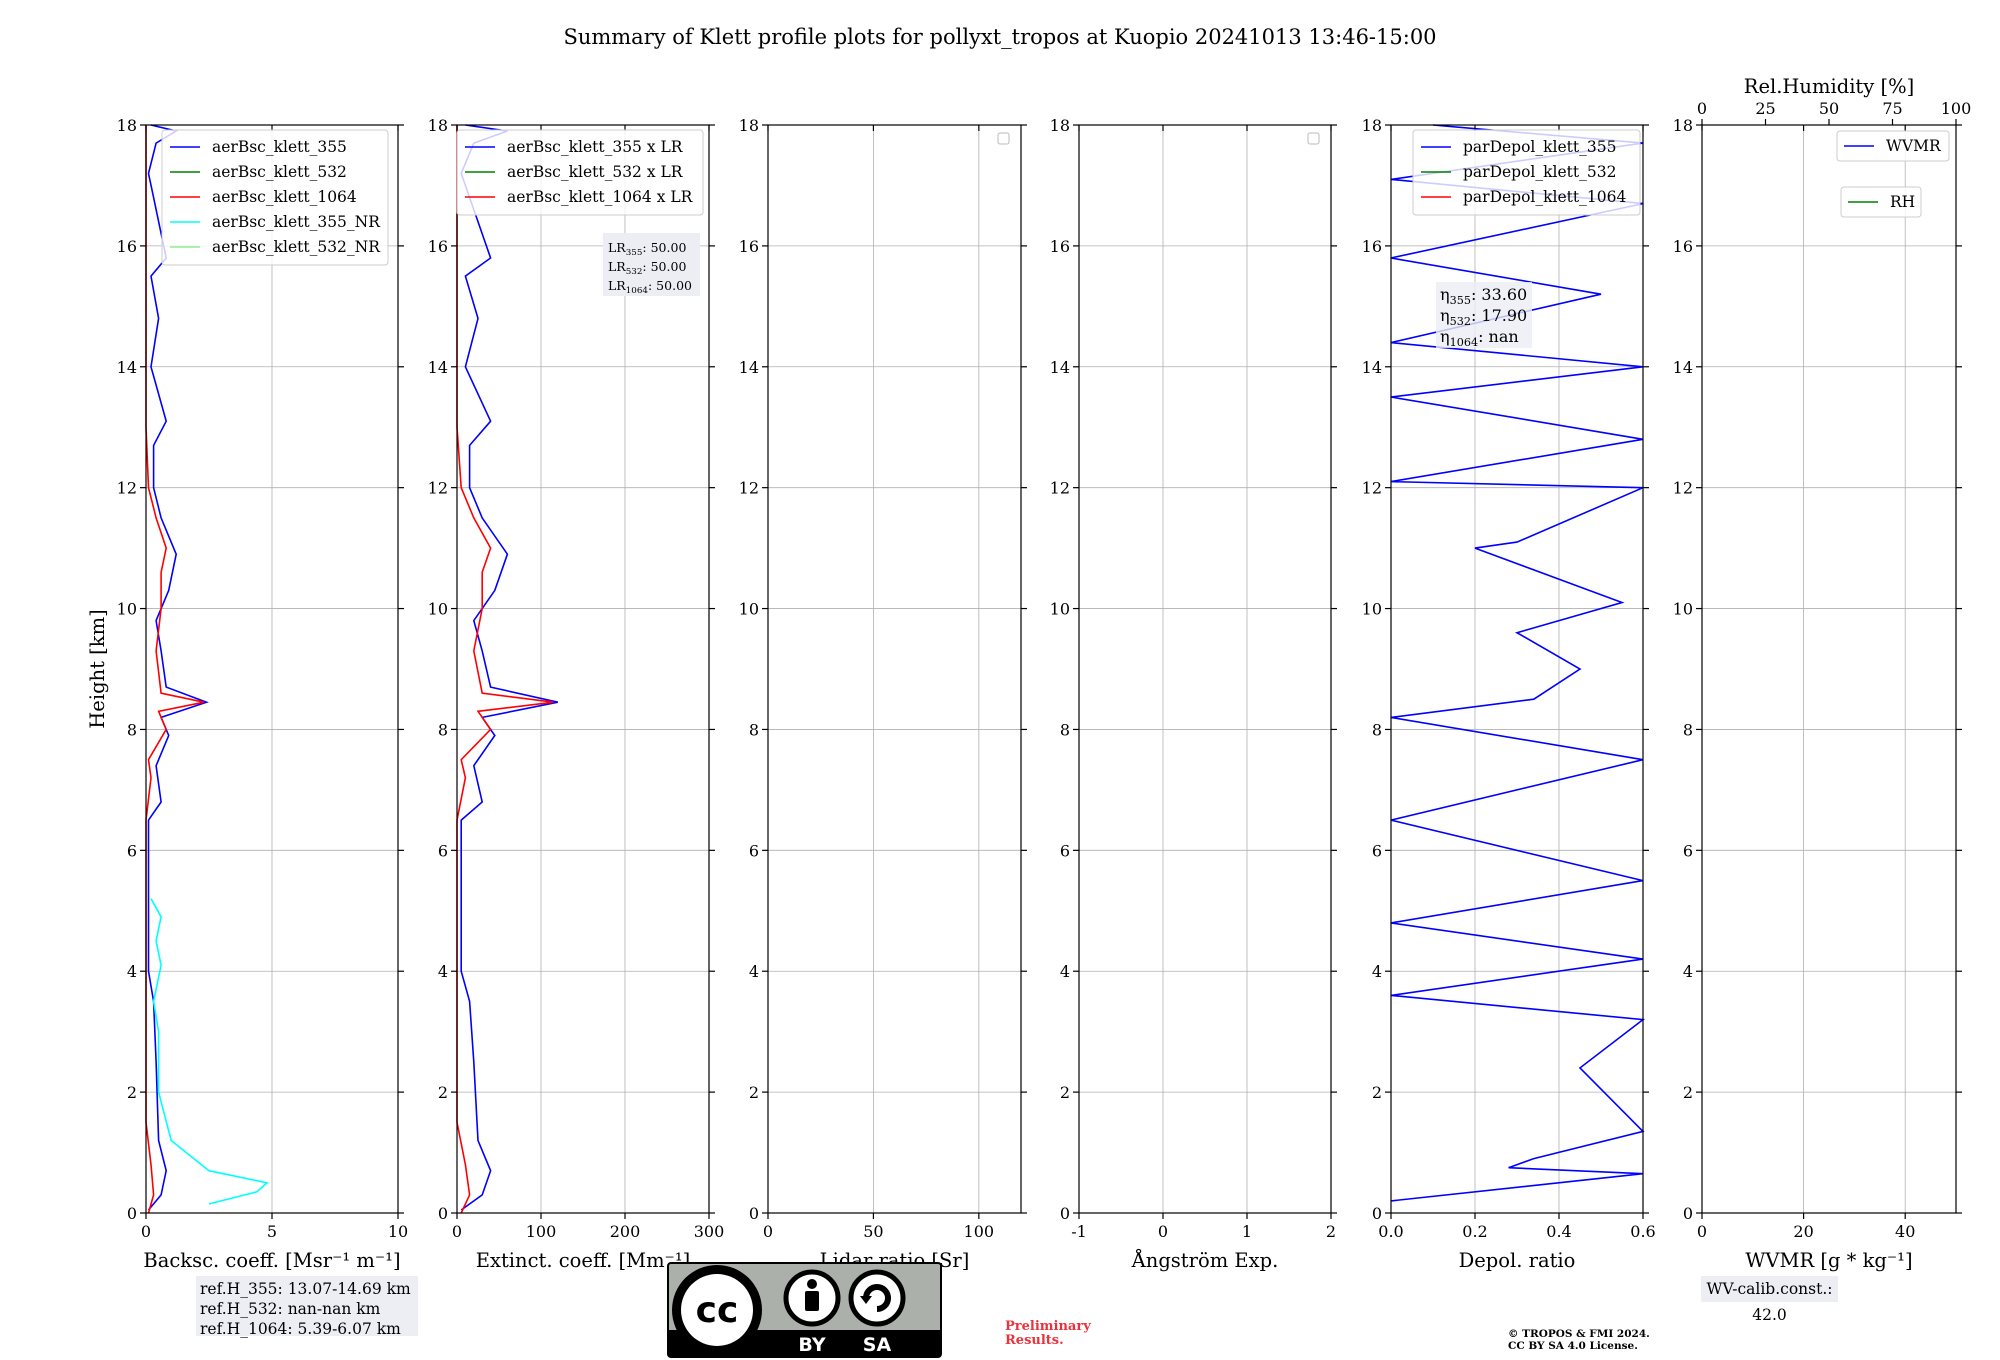  What do you see at coordinates (651, 264) in the screenshot?
I see `lidar-ratio-box-bg` at bounding box center [651, 264].